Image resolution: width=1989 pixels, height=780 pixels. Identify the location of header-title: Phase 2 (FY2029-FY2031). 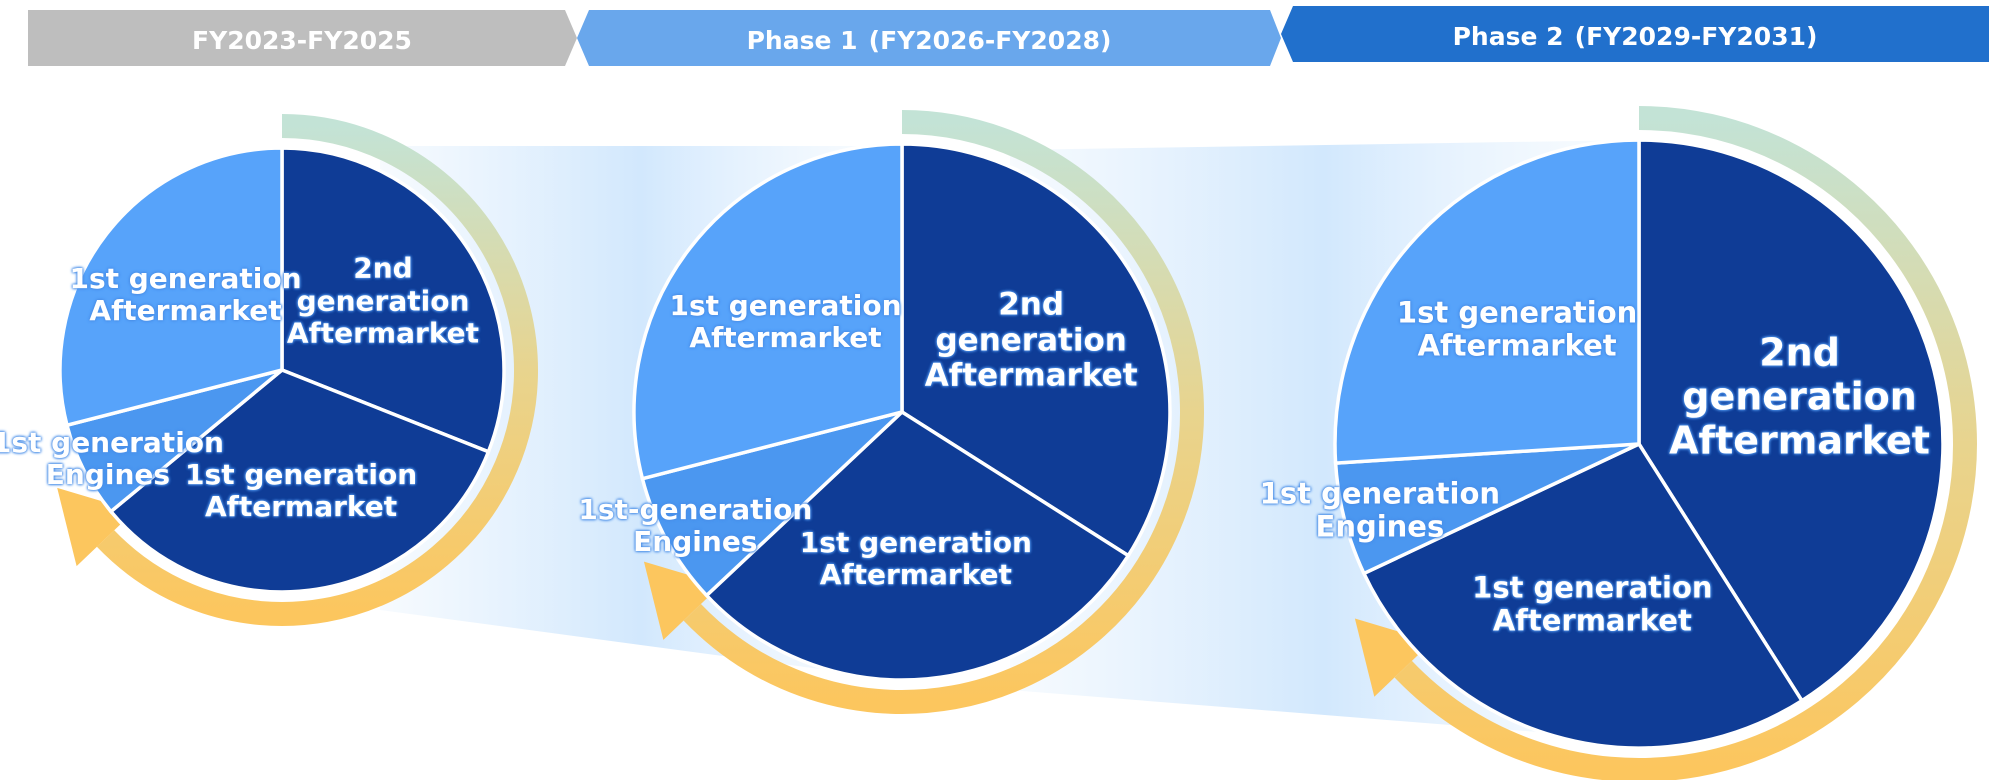
(1635, 34).